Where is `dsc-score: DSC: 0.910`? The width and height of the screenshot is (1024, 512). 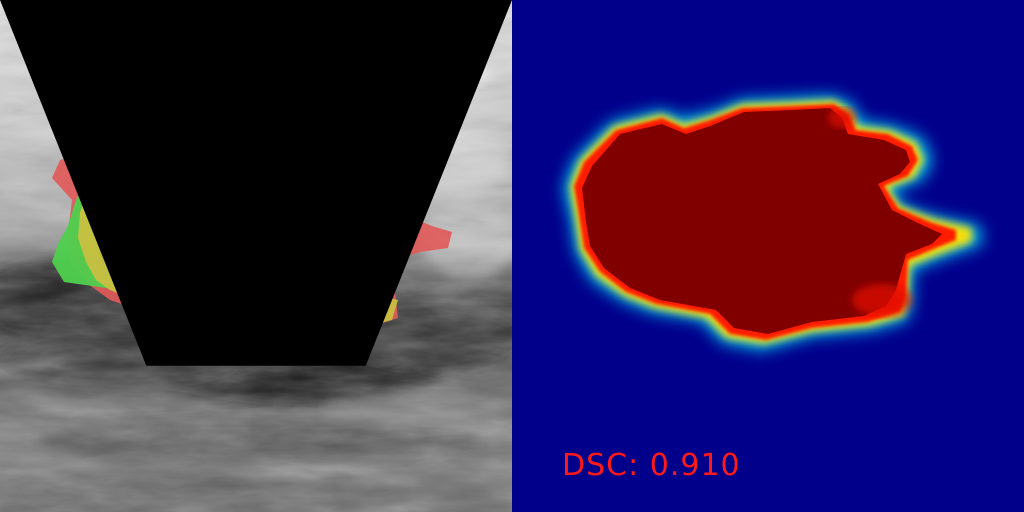
dsc-score: DSC: 0.910 is located at coordinates (651, 465).